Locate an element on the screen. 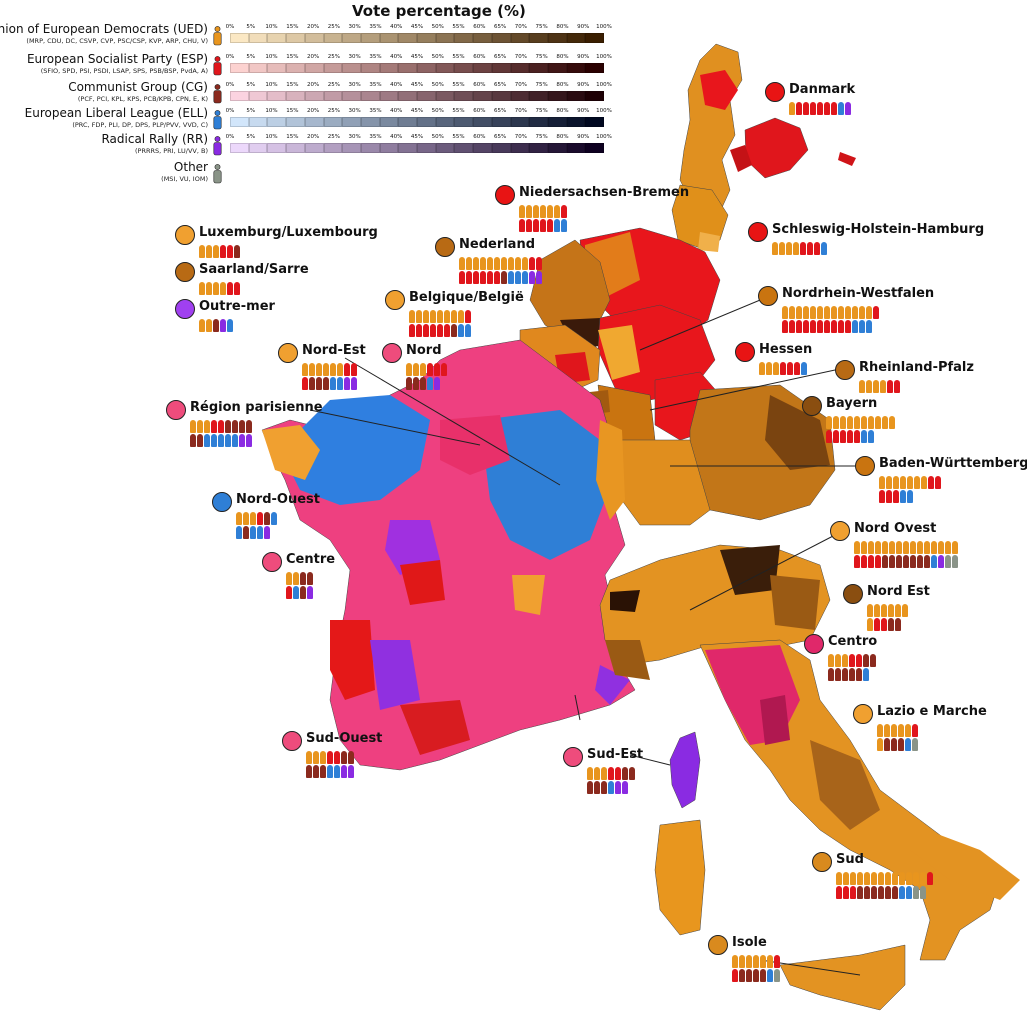 The height and width of the screenshot is (1031, 1027). map-abruzzo is located at coordinates (845, 785).